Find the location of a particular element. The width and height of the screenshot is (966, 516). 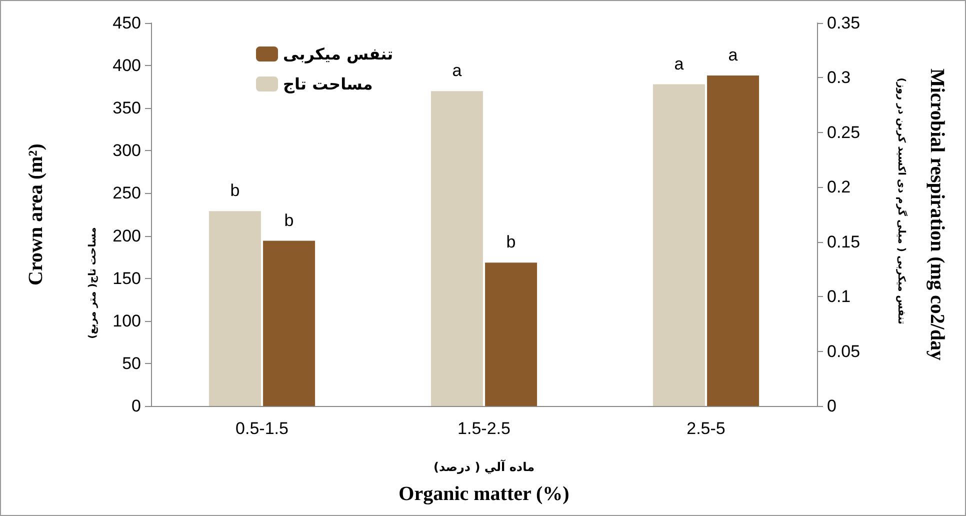

y-tick-label: 300 is located at coordinates (126, 150).